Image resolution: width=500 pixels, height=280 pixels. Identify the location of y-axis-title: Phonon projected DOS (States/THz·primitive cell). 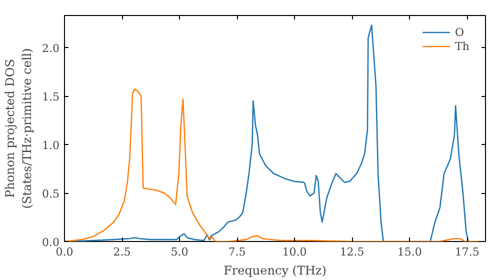
(18, 128).